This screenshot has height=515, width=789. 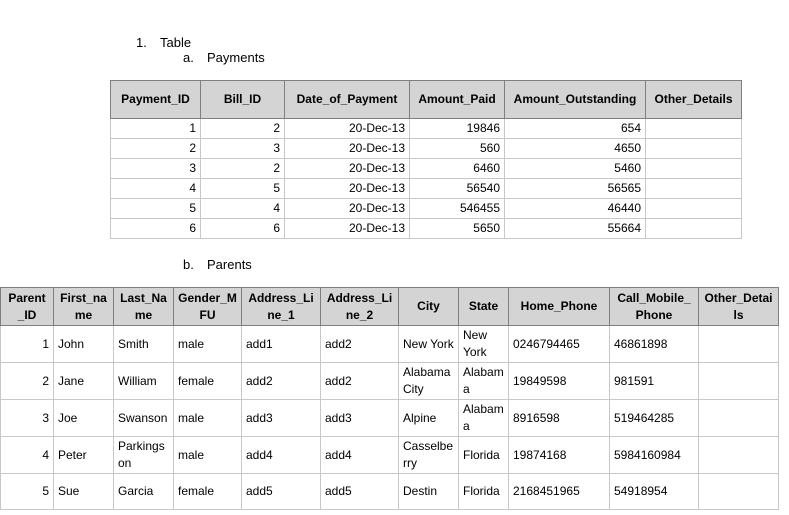 I want to click on header-cell: Address_Line_2, so click(x=359, y=306).